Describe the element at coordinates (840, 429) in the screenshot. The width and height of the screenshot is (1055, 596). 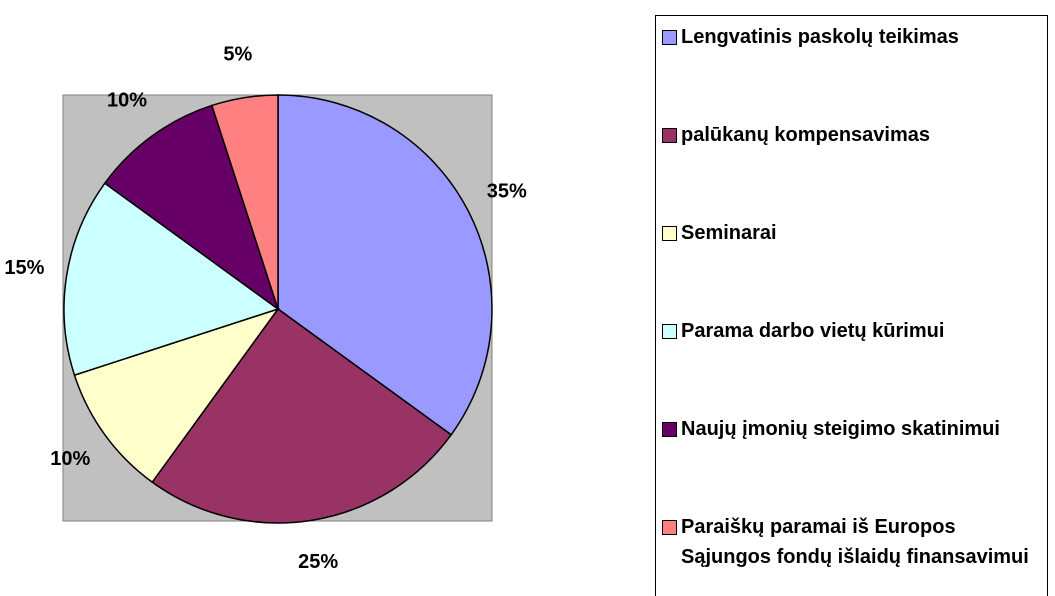
I see `legend-label: Naujų įmonių steigimo skatinimui` at that location.